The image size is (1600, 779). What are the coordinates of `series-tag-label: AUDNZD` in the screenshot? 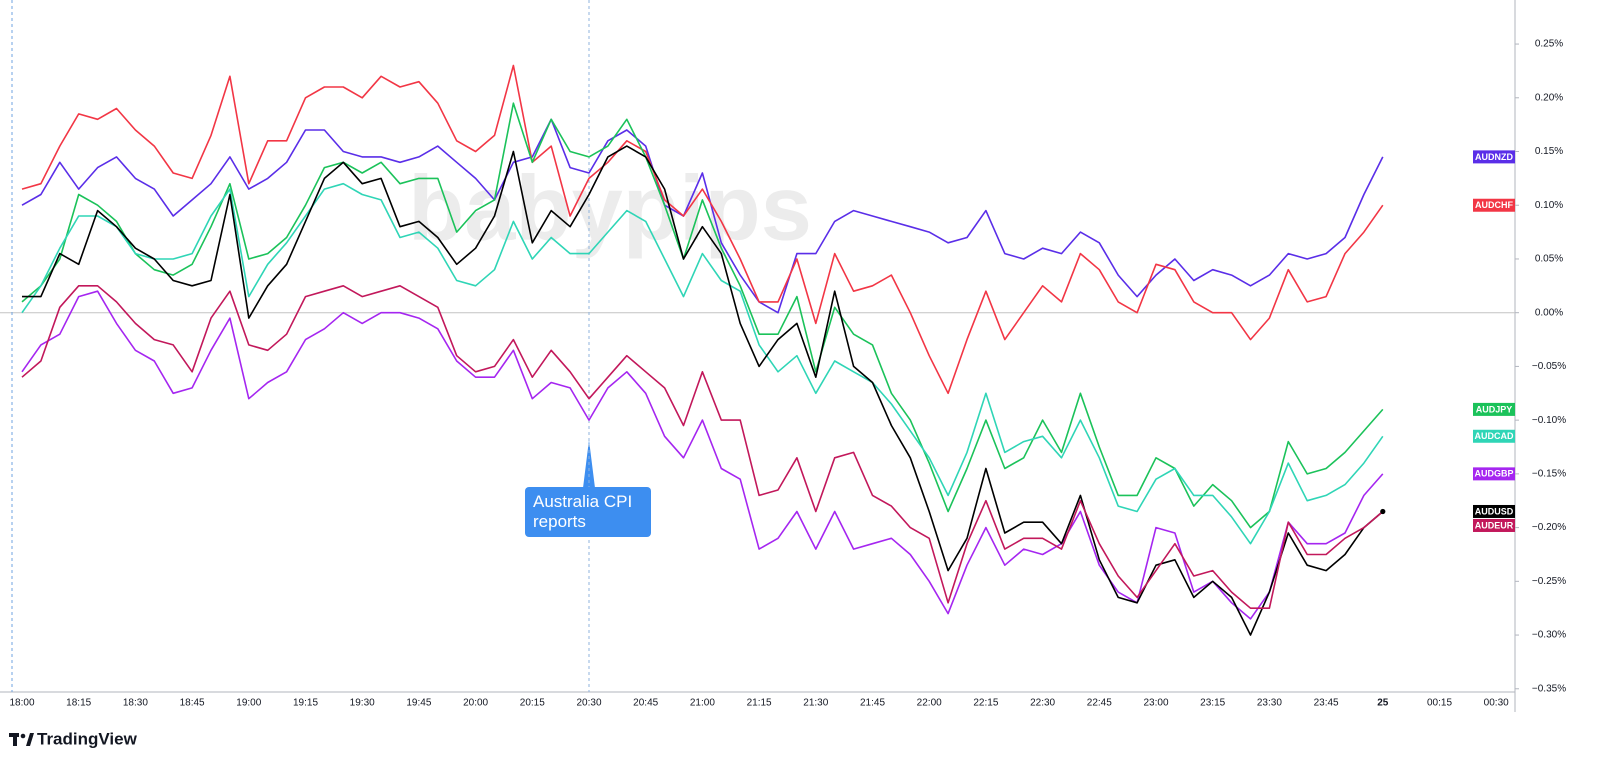 It's located at (1494, 157).